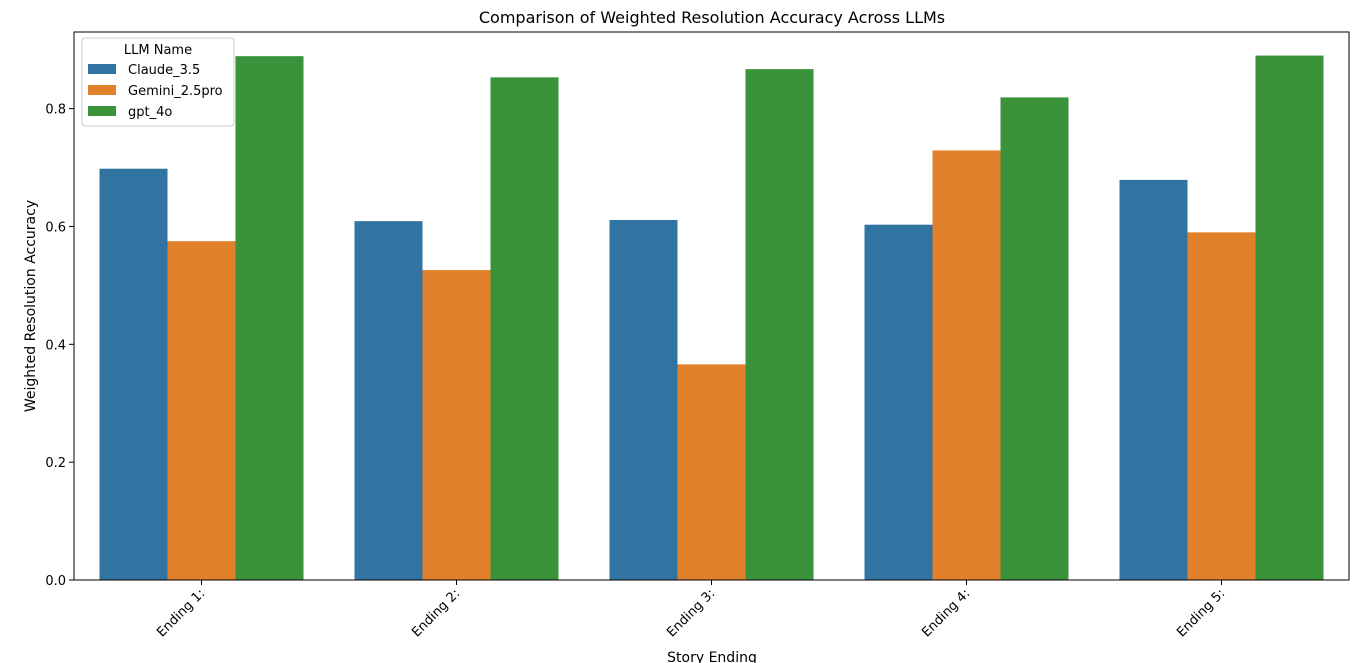 Image resolution: width=1366 pixels, height=663 pixels. I want to click on bar-Gemini_2.5pro-4, so click(966, 365).